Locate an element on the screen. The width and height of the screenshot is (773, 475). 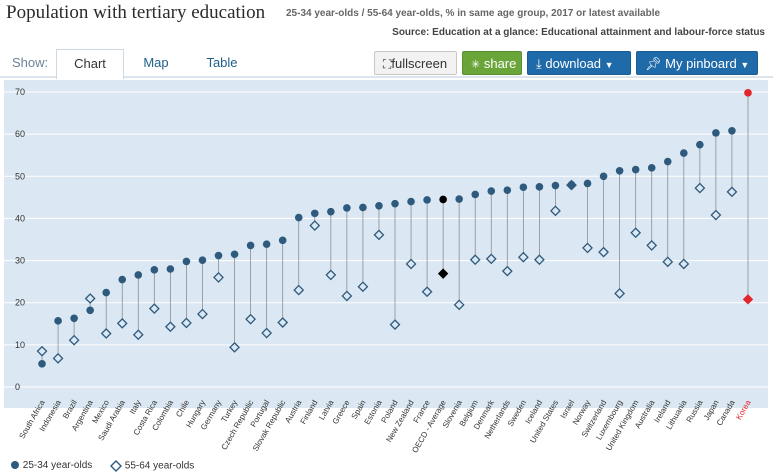
fullscreen-button: ⛶fullscreen is located at coordinates (415, 63).